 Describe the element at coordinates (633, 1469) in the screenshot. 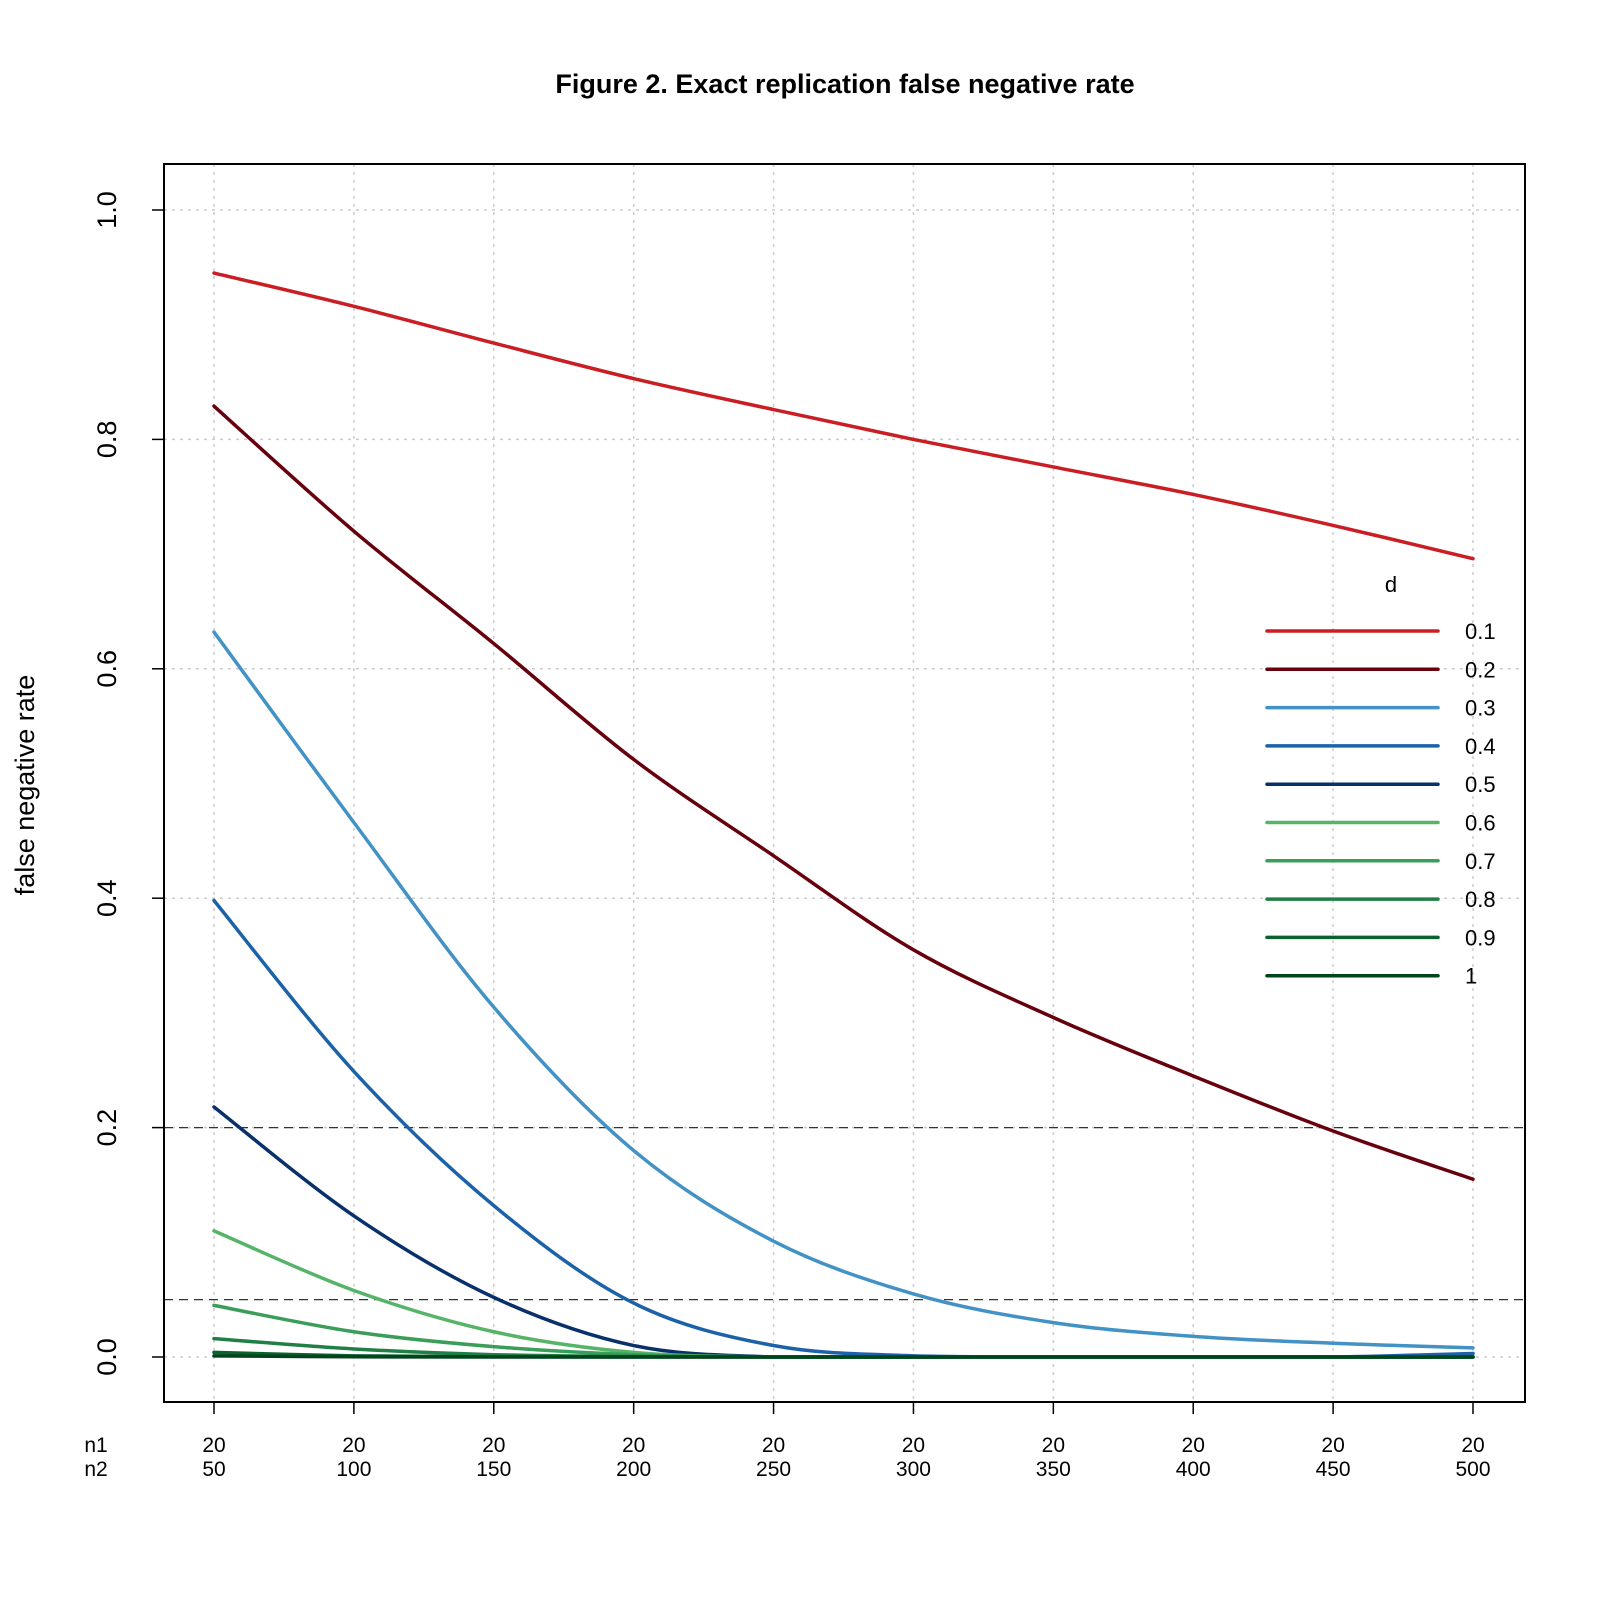

I see `x-tick-label-n2: 200` at that location.